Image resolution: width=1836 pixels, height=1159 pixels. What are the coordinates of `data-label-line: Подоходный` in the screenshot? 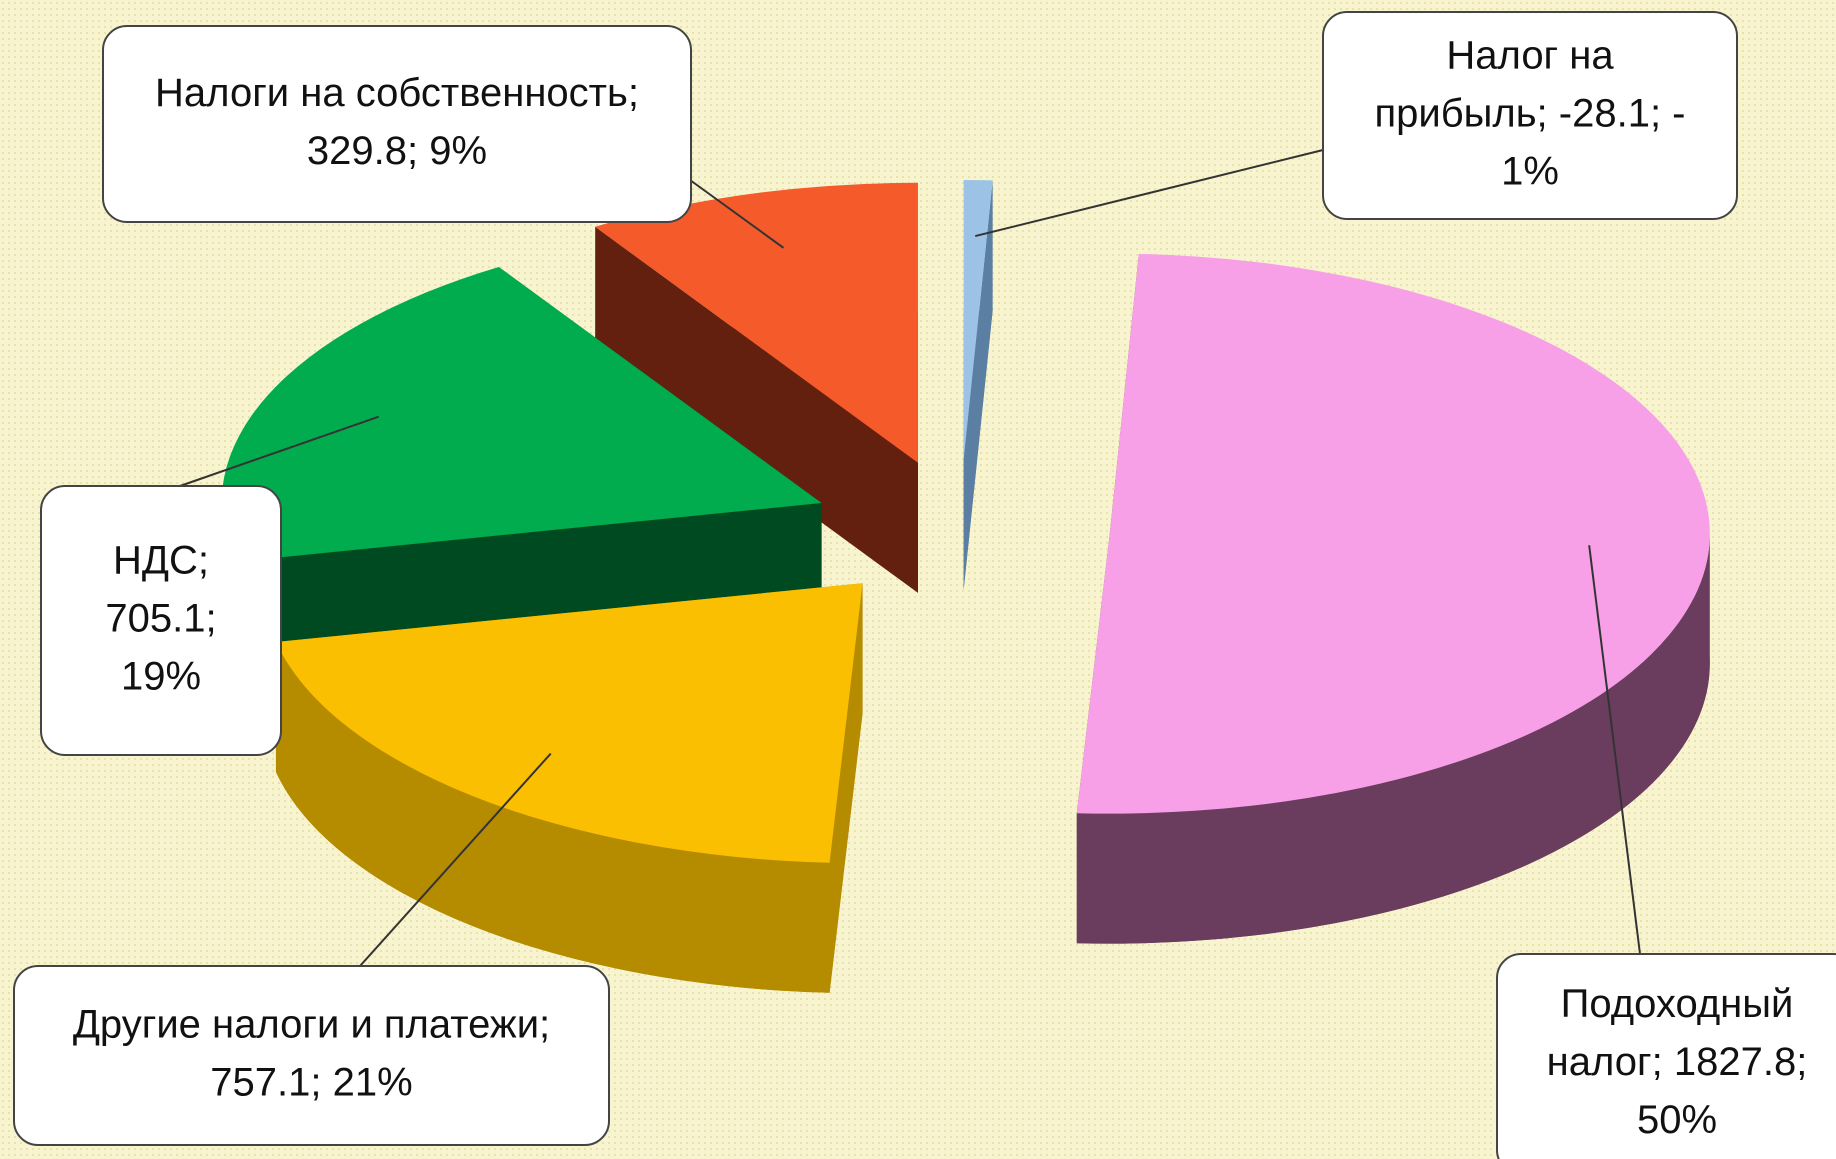 It's located at (1677, 1004).